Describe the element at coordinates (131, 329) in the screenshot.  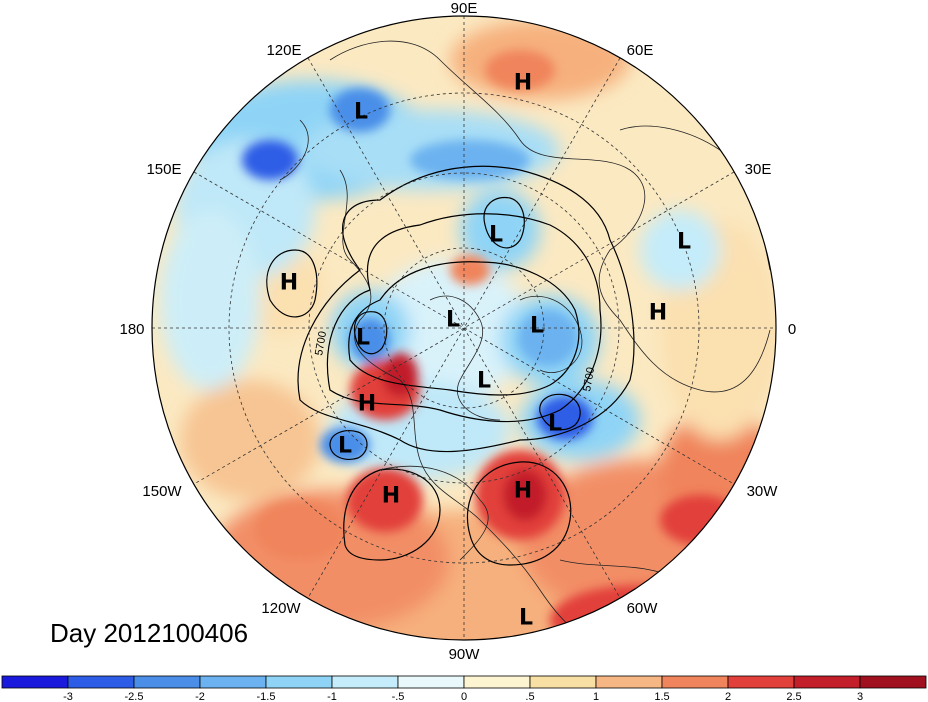
I see `lon-label-180: 180` at that location.